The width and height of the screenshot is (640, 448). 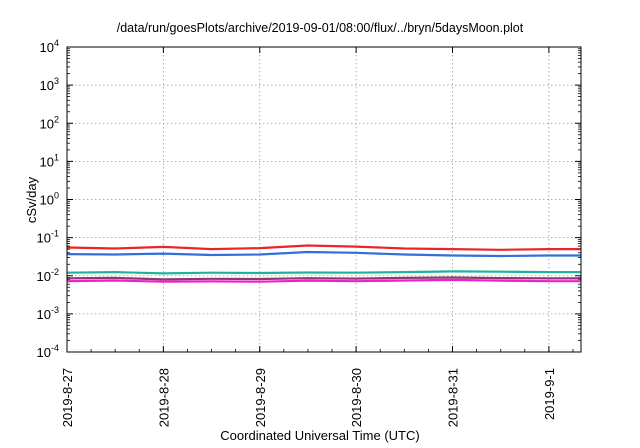 What do you see at coordinates (320, 435) in the screenshot?
I see `x-axis-label: Coordinated Universal Time (UTC)` at bounding box center [320, 435].